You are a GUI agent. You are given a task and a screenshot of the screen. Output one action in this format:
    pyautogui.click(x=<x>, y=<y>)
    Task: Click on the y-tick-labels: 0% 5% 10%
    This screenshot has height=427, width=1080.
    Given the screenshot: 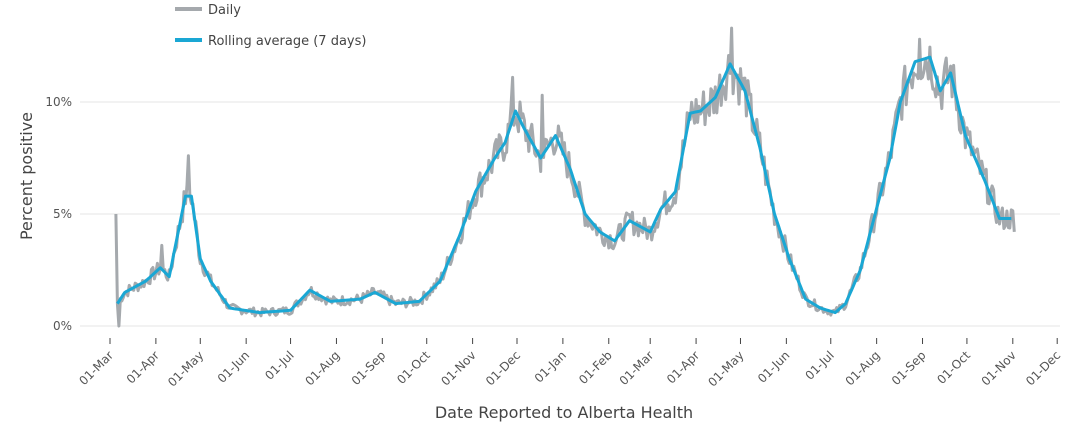 What is the action you would take?
    pyautogui.click(x=58, y=214)
    